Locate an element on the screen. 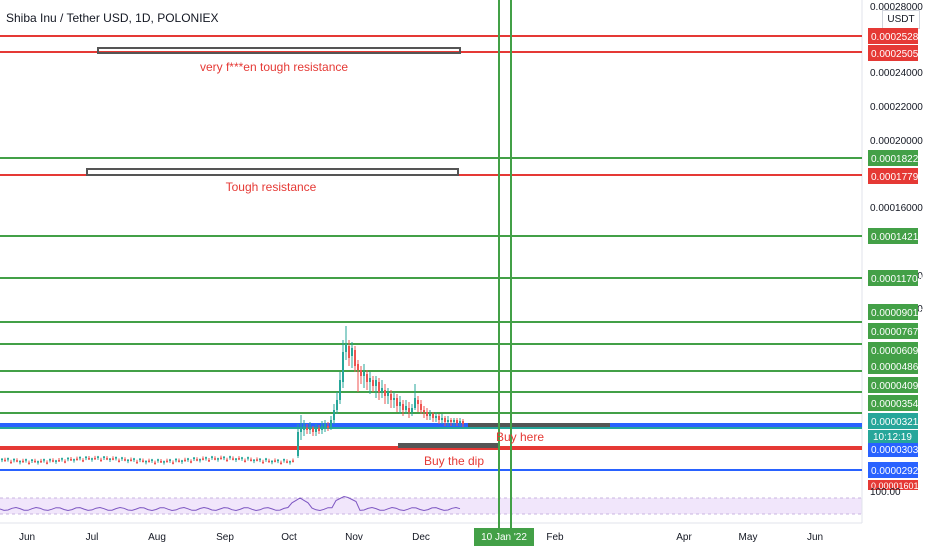  current-date-badge is located at coordinates (504, 537).